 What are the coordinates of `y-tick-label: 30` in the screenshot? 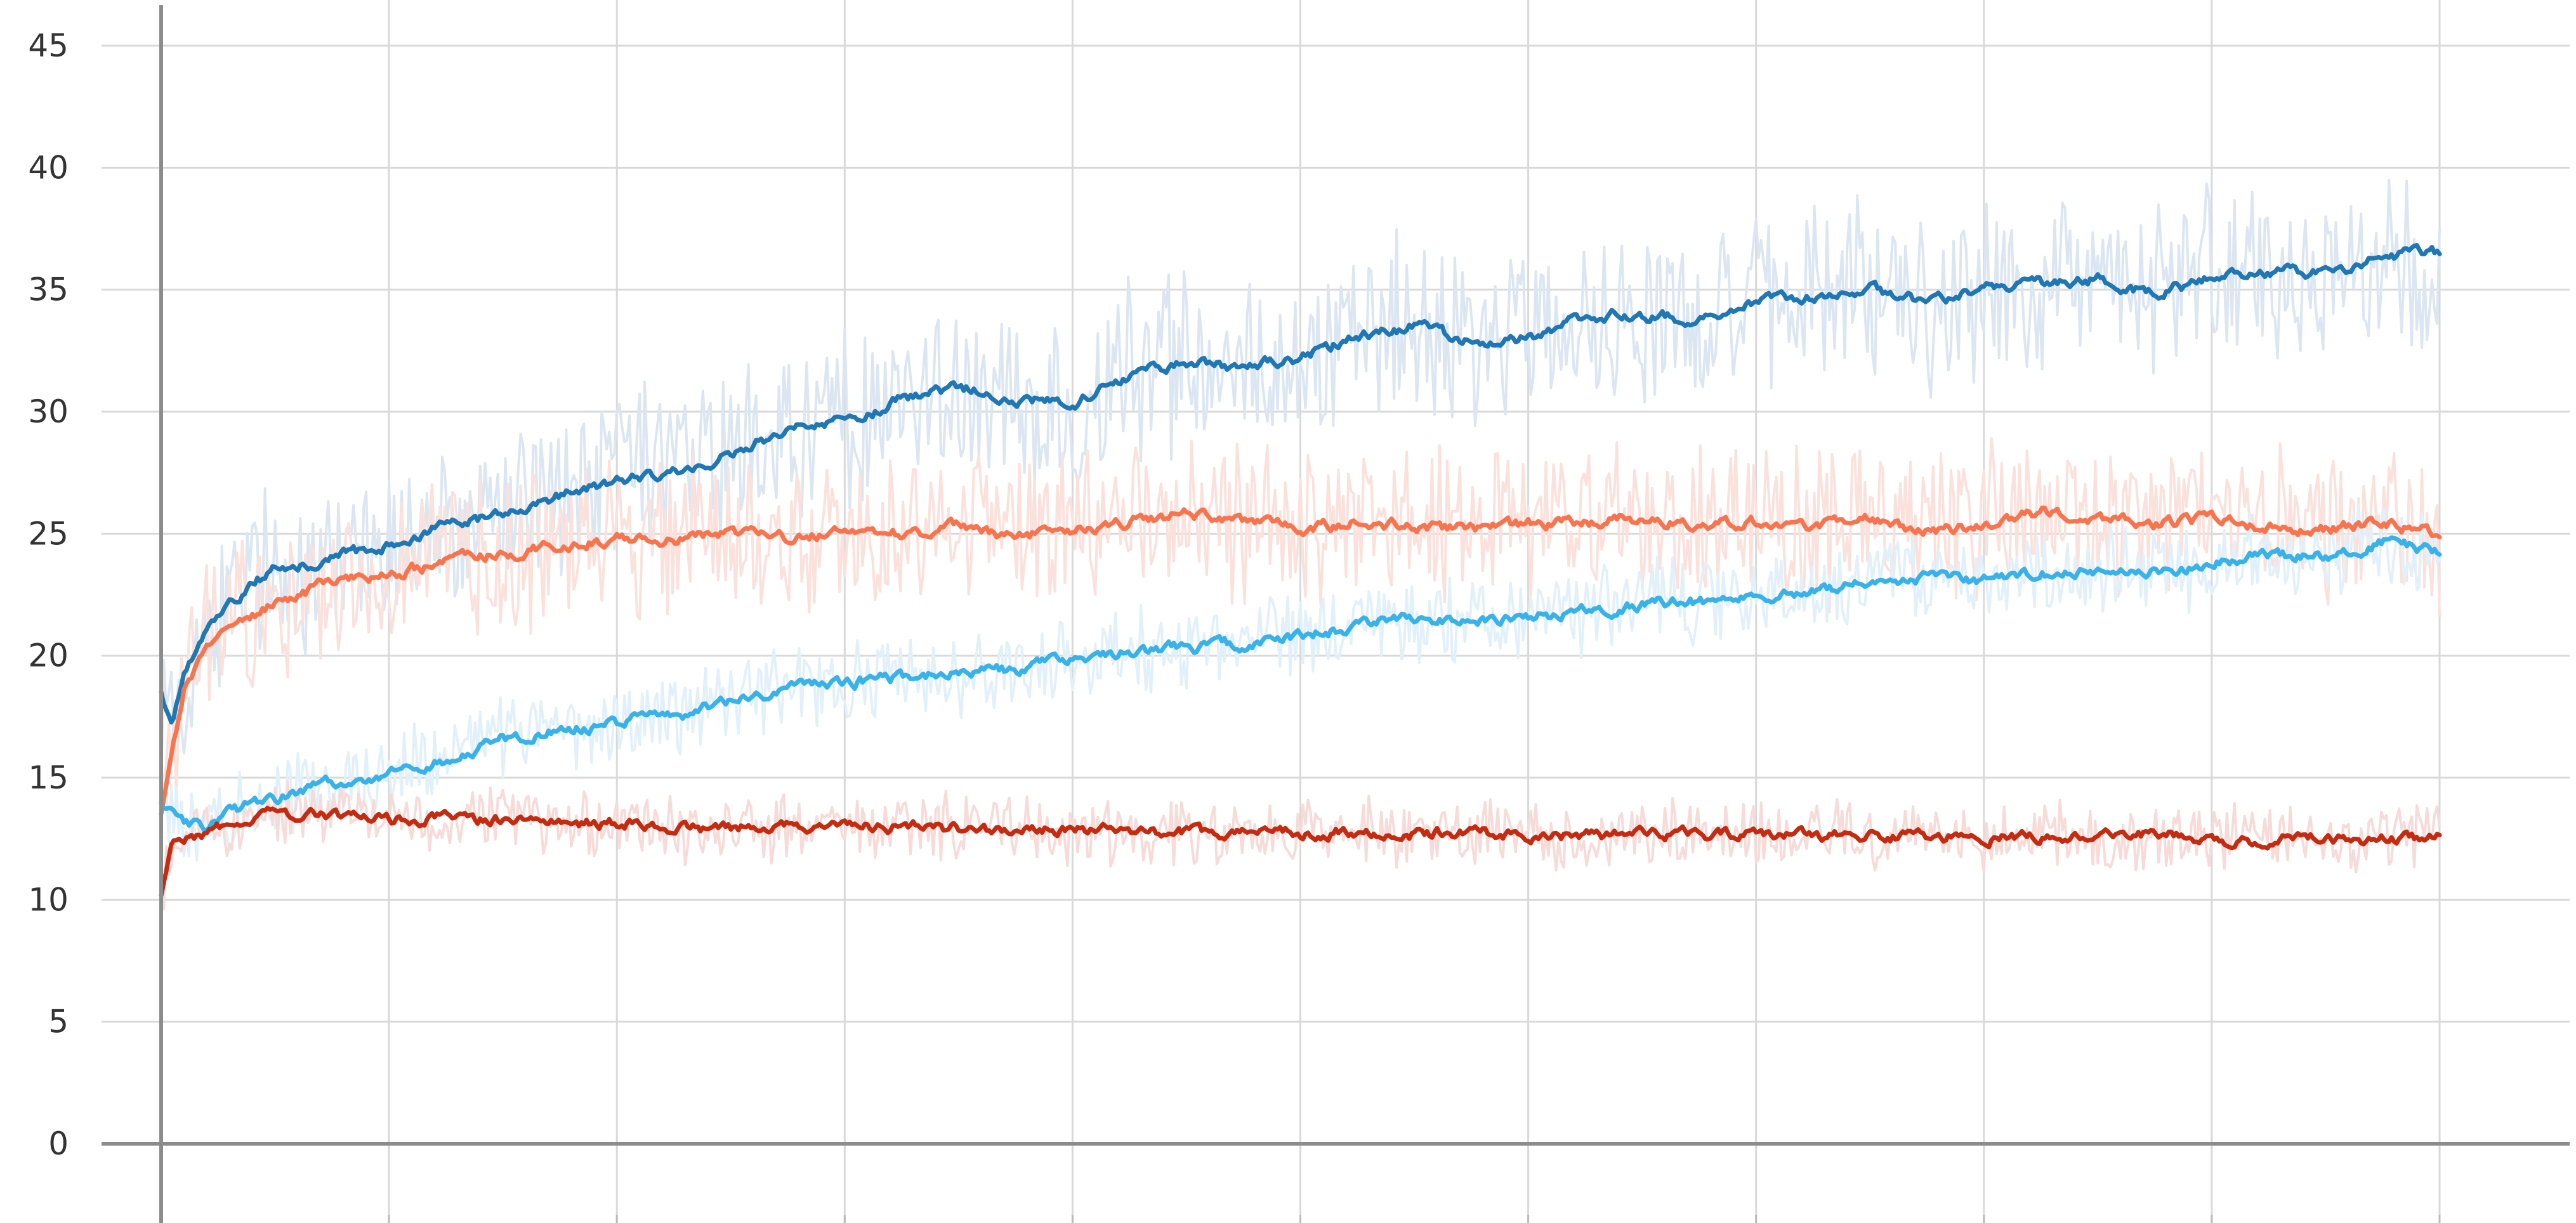 It's located at (48, 411).